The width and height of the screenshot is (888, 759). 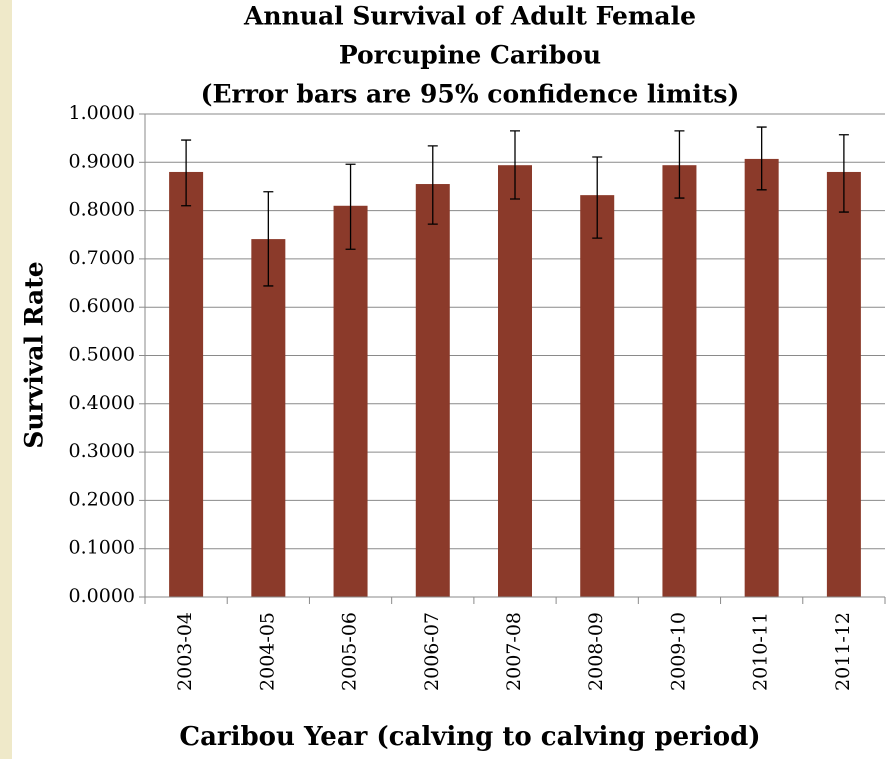 What do you see at coordinates (102, 548) in the screenshot?
I see `y-tick-label: 0.1000` at bounding box center [102, 548].